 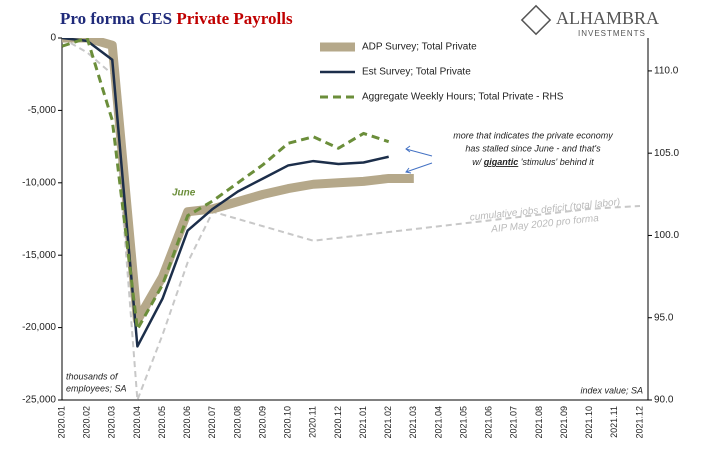 What do you see at coordinates (539, 422) in the screenshot?
I see `x-tick-label: 2021.08` at bounding box center [539, 422].